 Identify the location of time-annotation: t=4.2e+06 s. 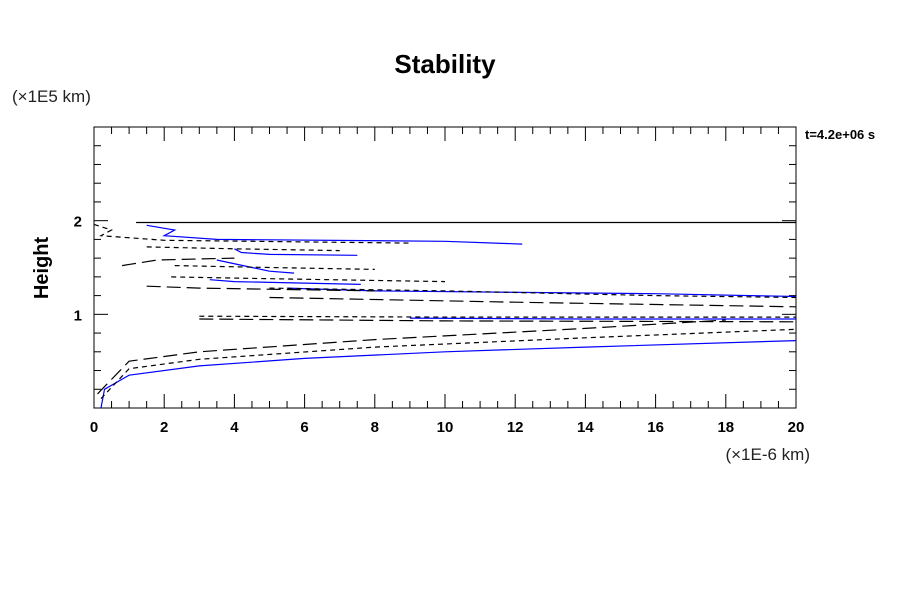
(840, 134).